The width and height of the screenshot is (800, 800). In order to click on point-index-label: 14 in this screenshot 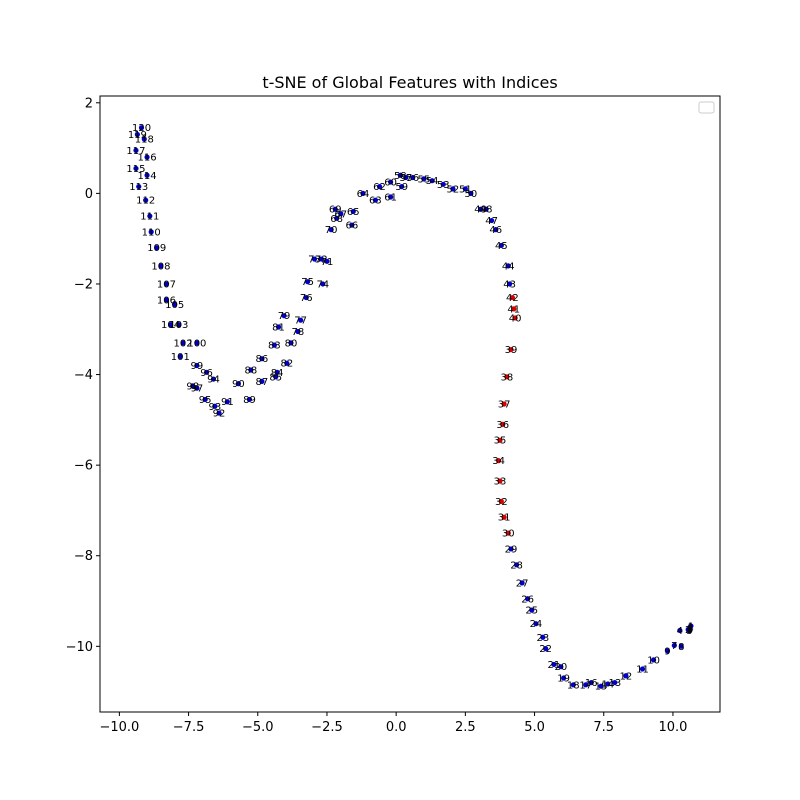, I will do `click(608, 684)`.